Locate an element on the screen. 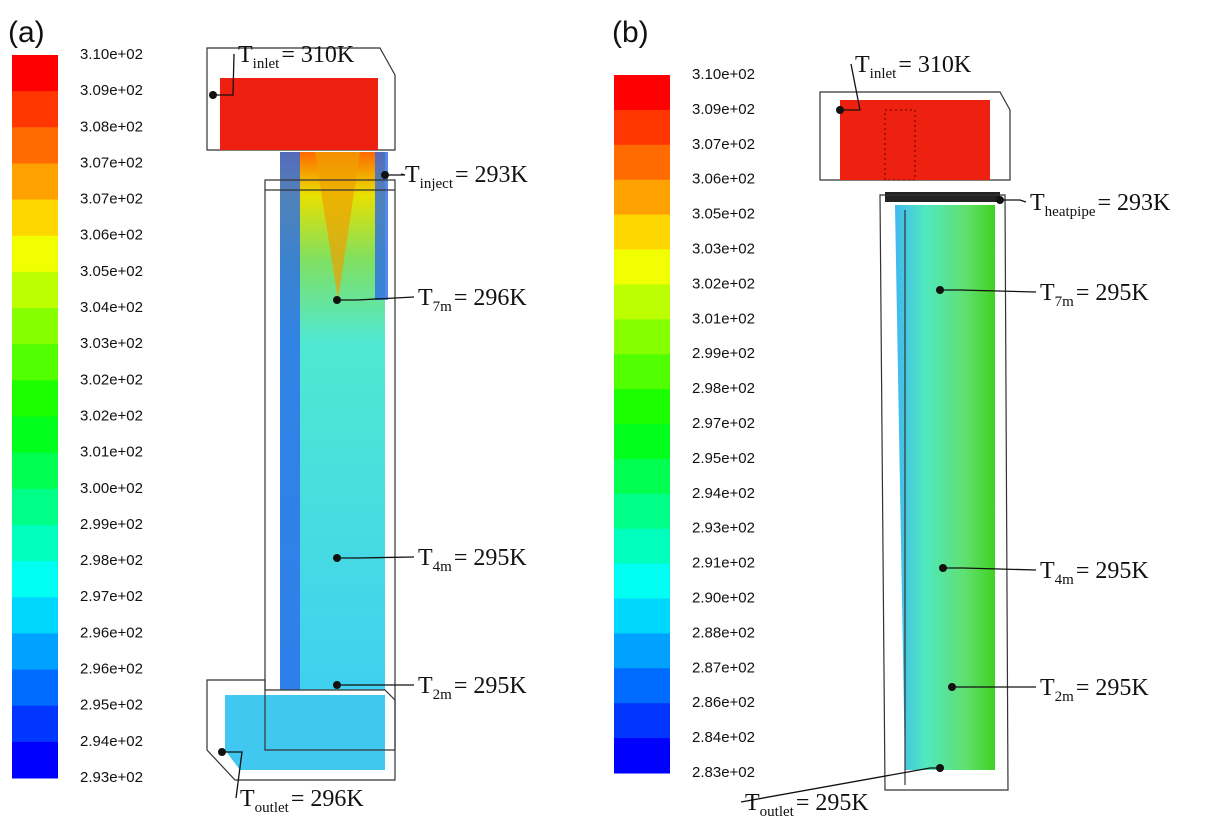 This screenshot has width=1217, height=819. annotation: Theatpipe= 293K is located at coordinates (1100, 205).